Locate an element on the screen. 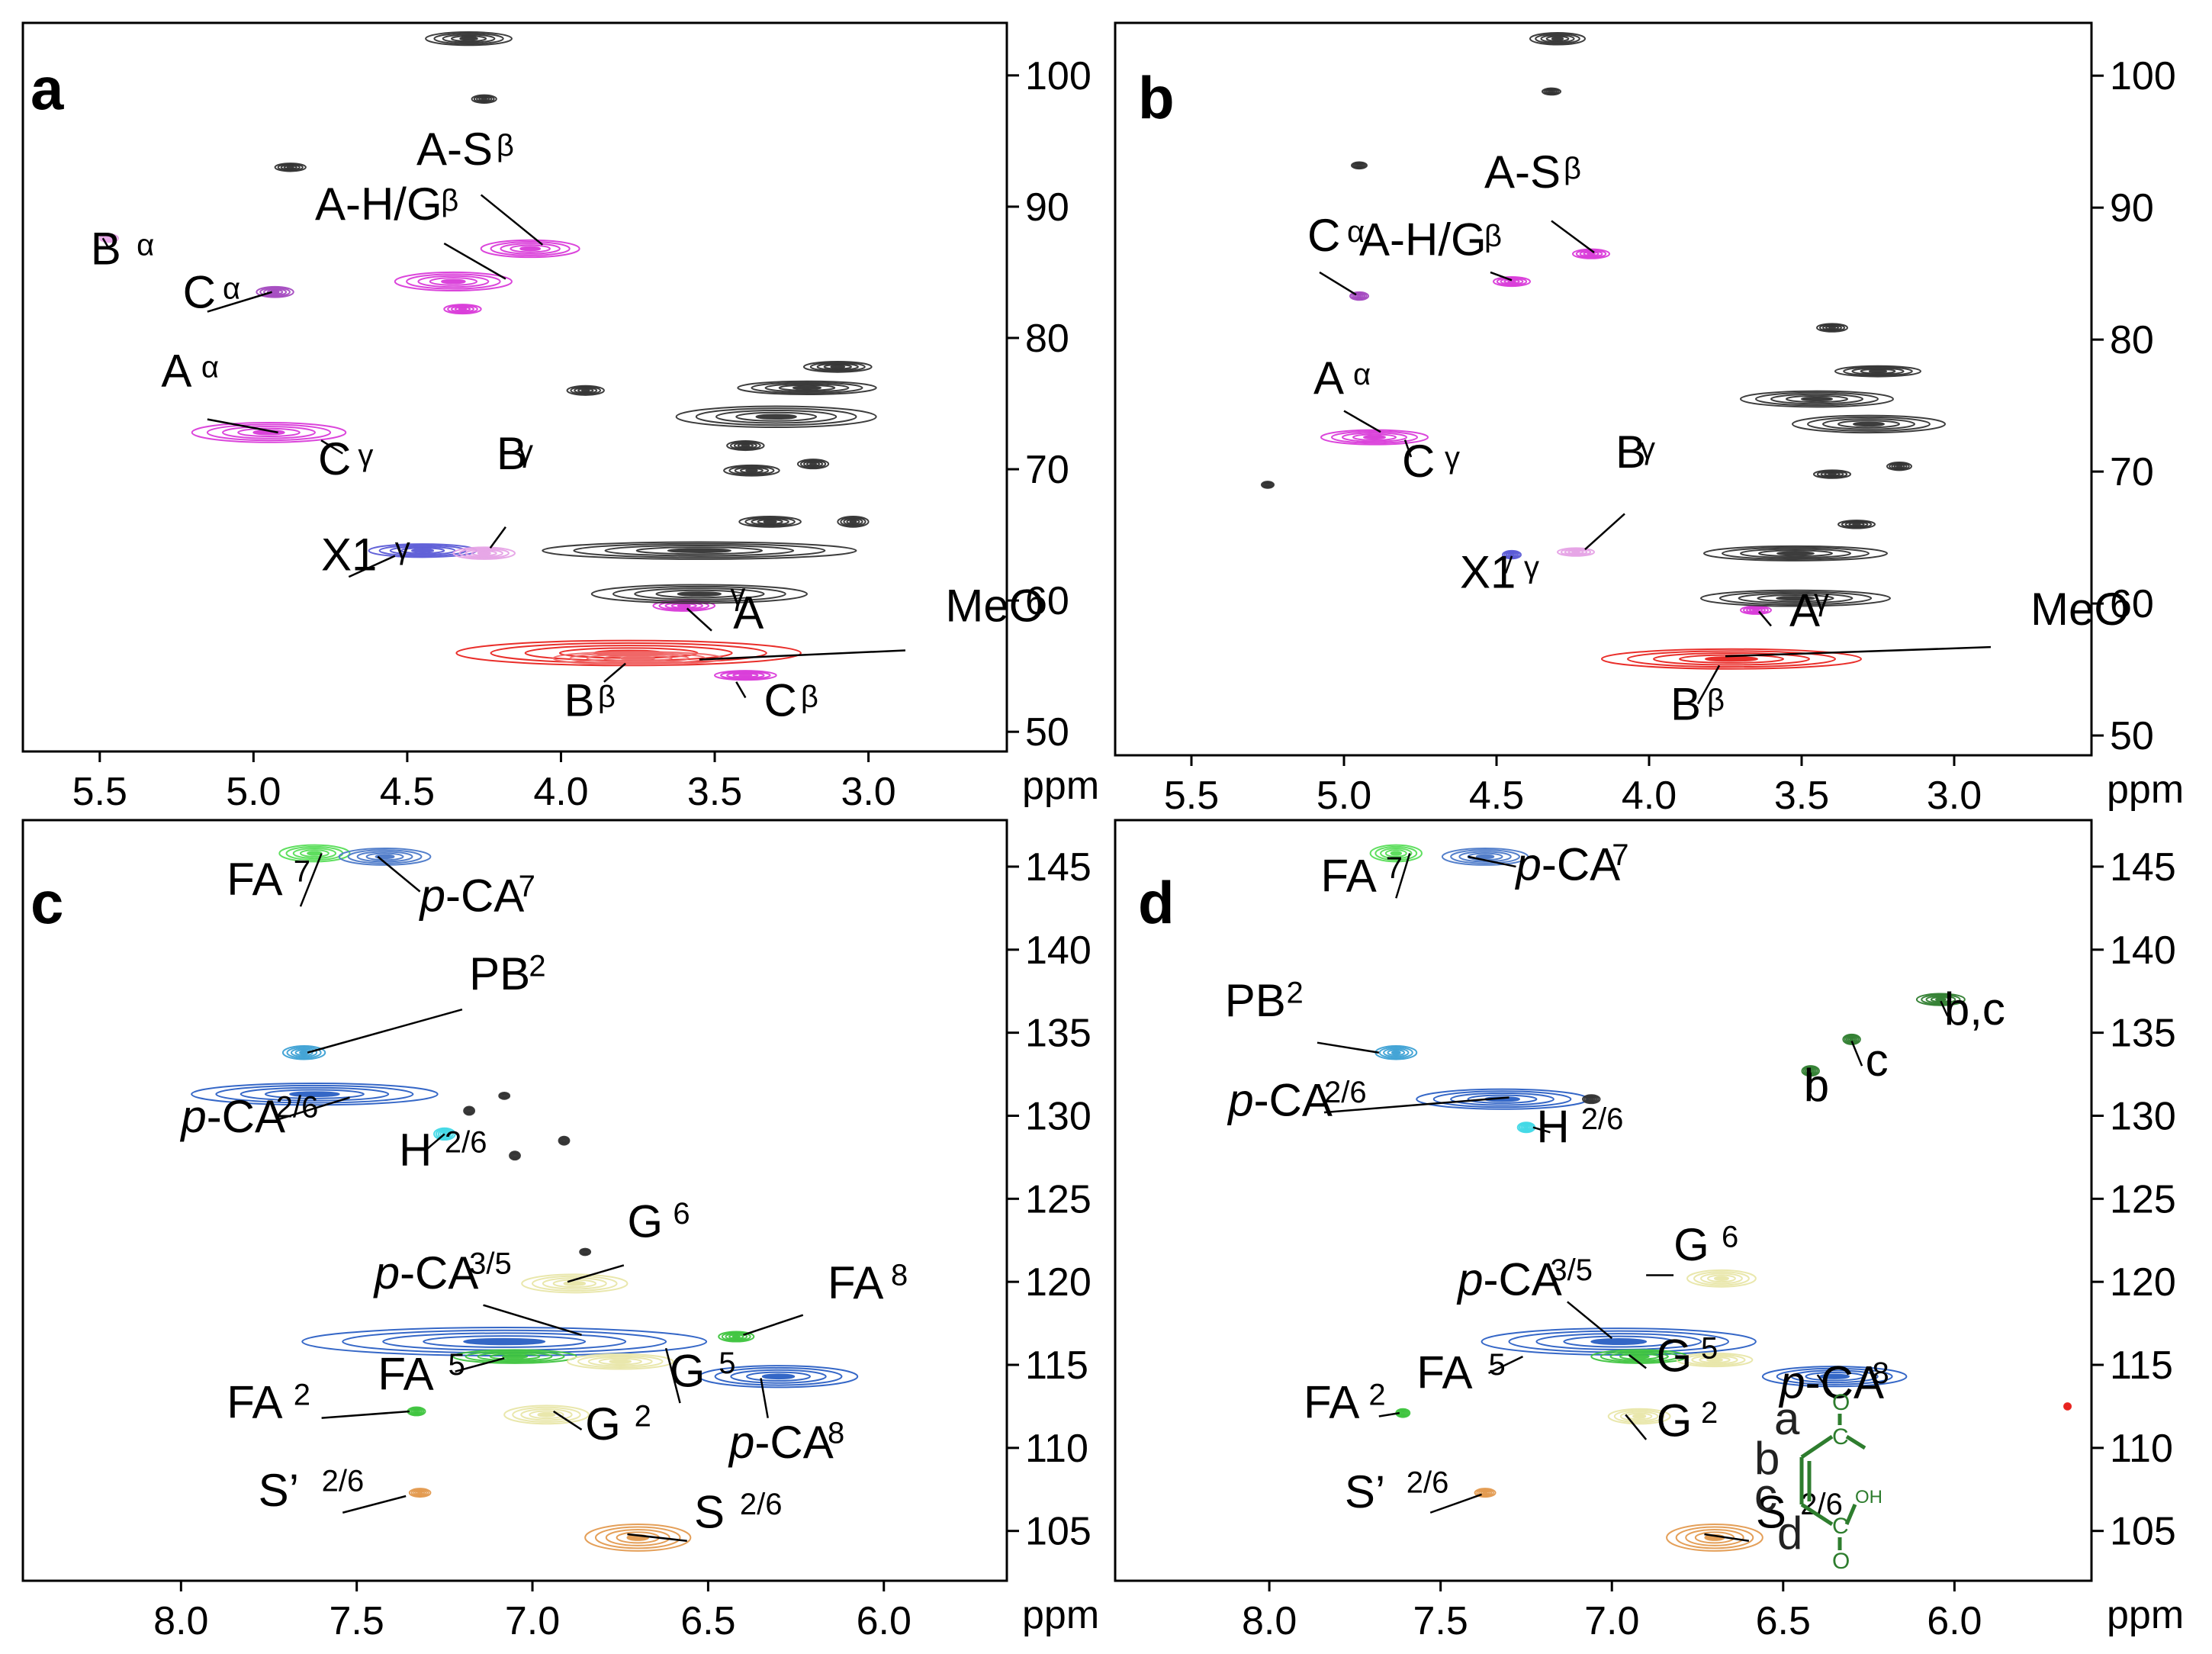 Image resolution: width=2212 pixels, height=1654 pixels. annotation-subscript: 5 is located at coordinates (1497, 1365).